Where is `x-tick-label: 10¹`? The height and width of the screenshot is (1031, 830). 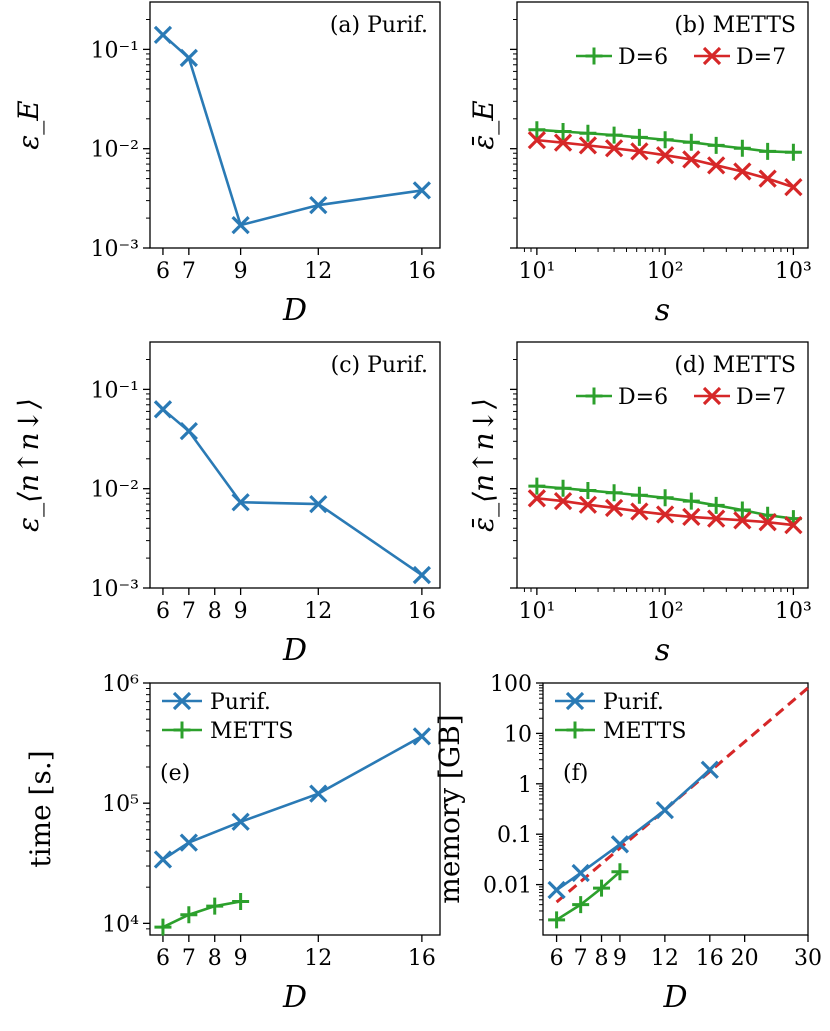
x-tick-label: 10¹ is located at coordinates (536, 271).